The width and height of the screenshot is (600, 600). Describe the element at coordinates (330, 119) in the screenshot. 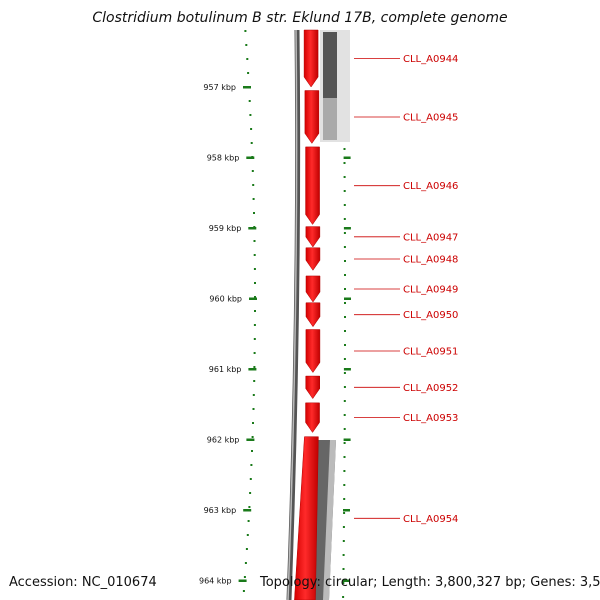

I see `feature-box-dark-lower` at that location.